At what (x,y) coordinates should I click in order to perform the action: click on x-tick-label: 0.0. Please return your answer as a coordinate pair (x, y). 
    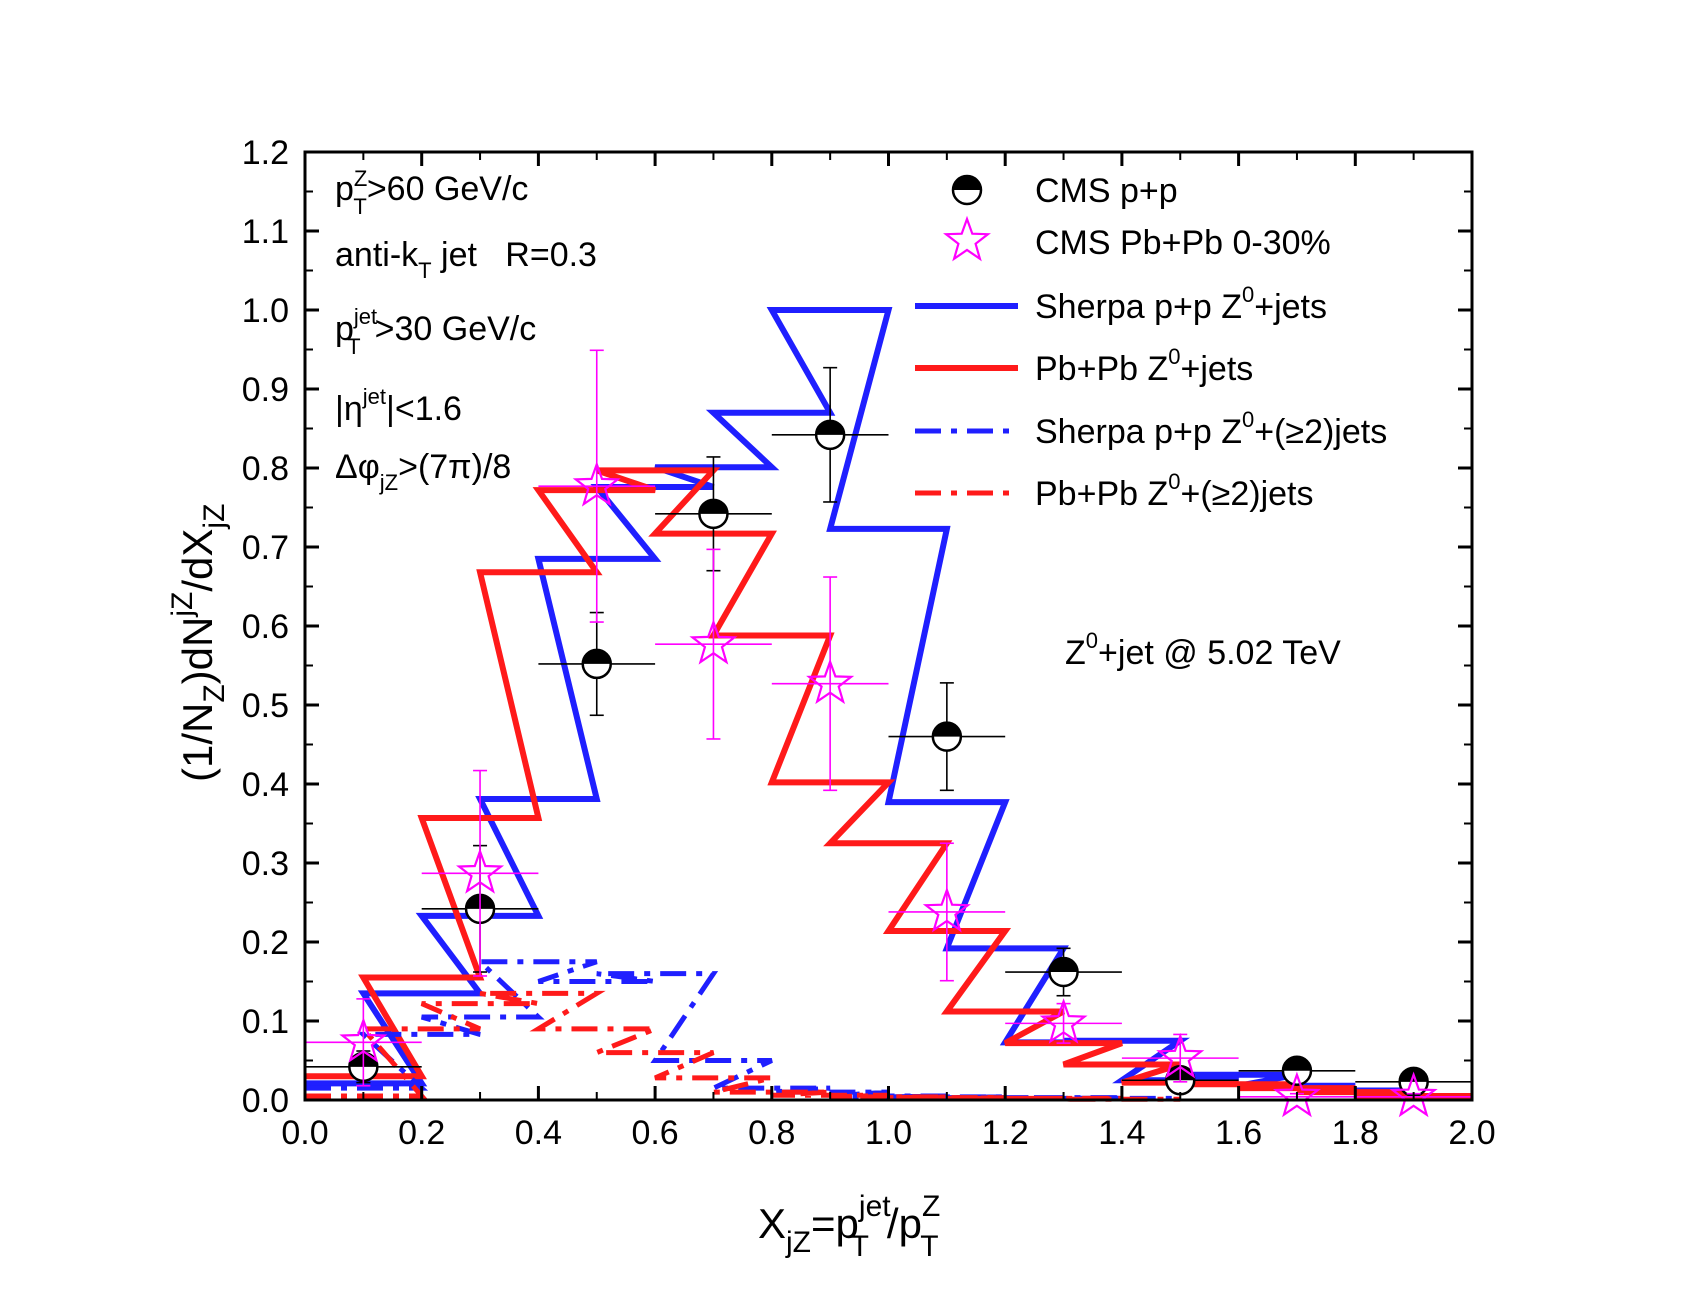
    Looking at the image, I should click on (304, 1133).